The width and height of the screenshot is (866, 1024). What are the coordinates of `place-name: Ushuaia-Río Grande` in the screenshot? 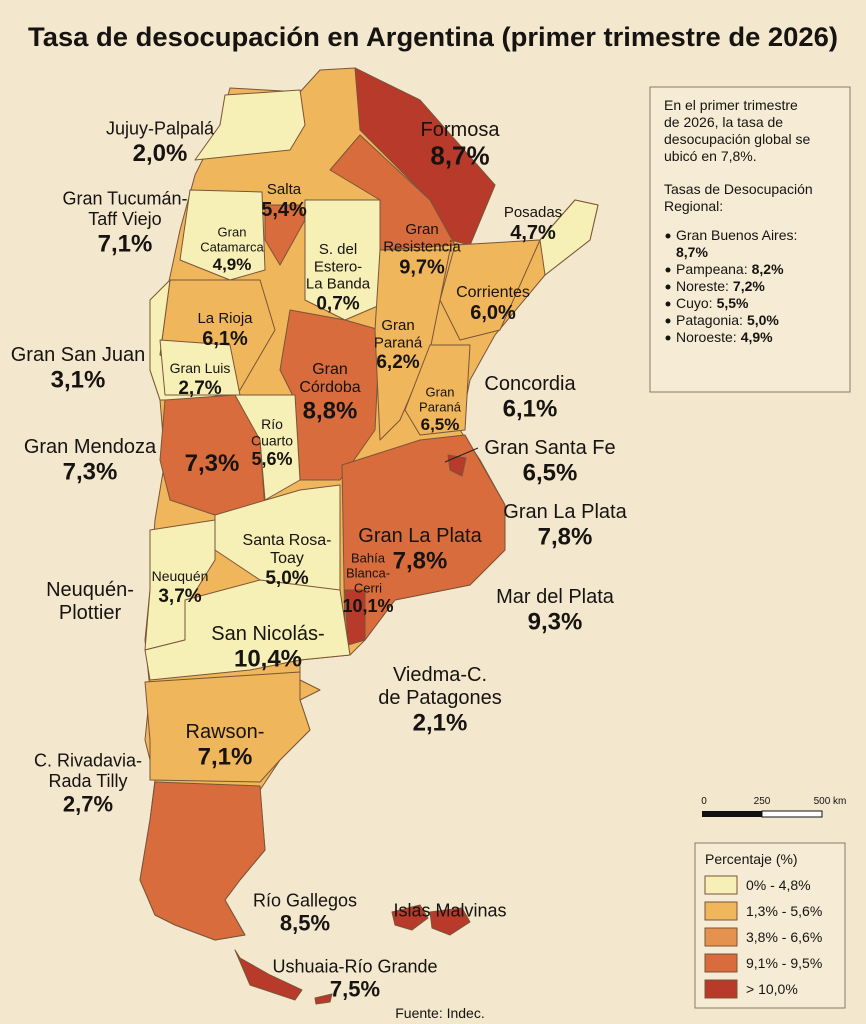 It's located at (354, 966).